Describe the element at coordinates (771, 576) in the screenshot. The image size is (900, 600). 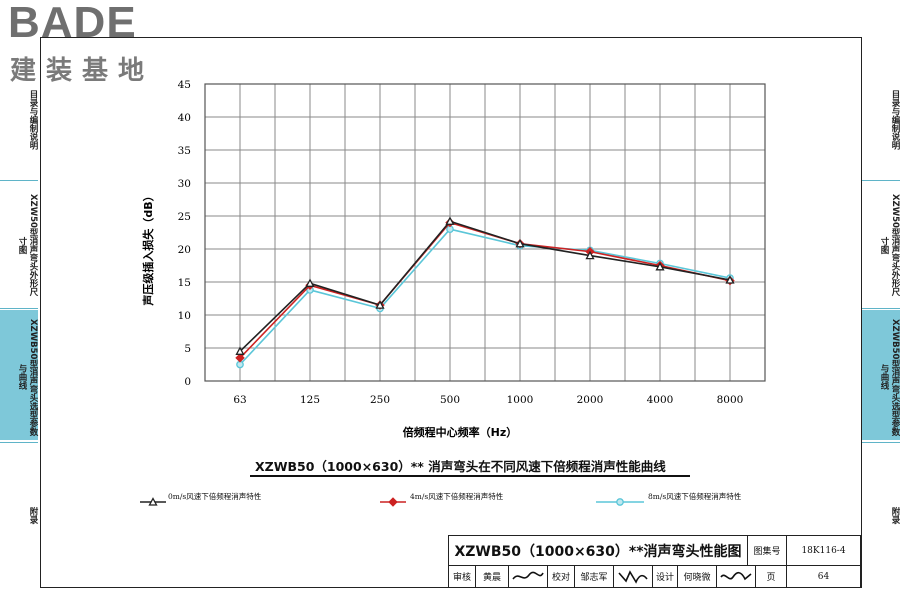
I see `page-label: 页` at that location.